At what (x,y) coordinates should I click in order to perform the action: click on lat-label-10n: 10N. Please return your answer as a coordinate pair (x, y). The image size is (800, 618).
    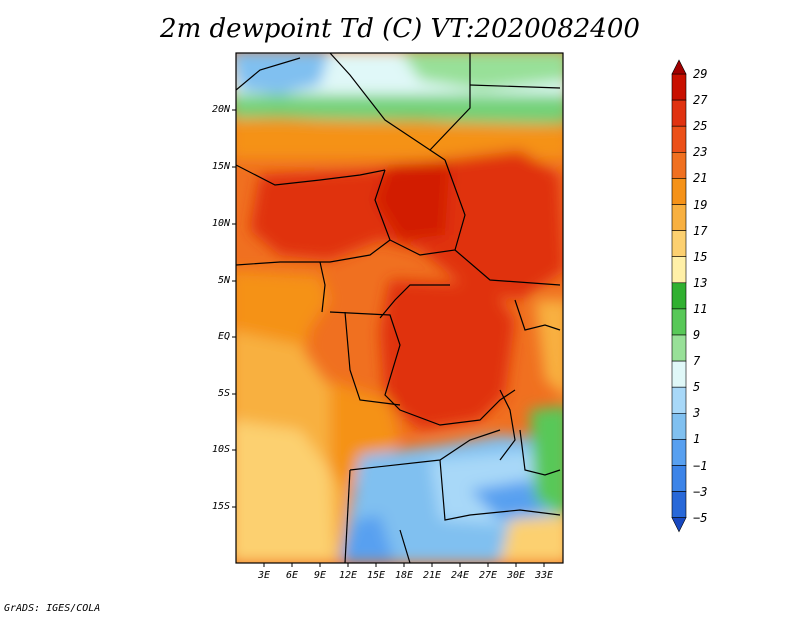
    Looking at the image, I should click on (220, 223).